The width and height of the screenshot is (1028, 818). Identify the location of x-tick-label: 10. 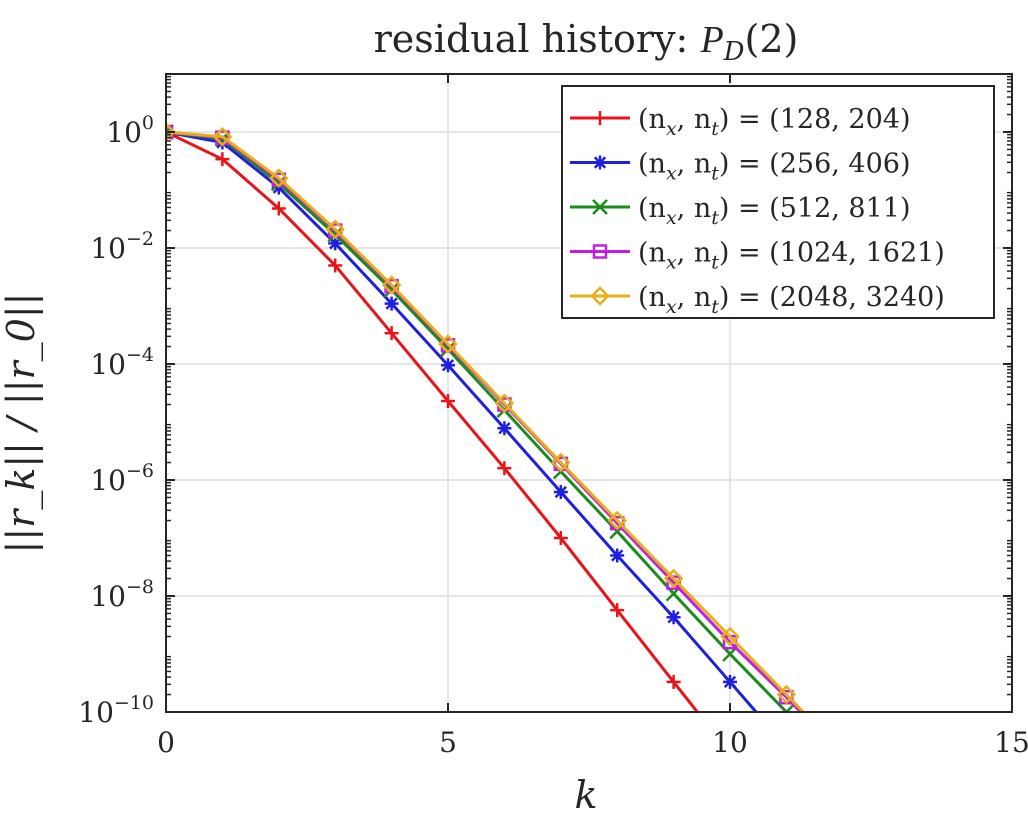
(730, 742).